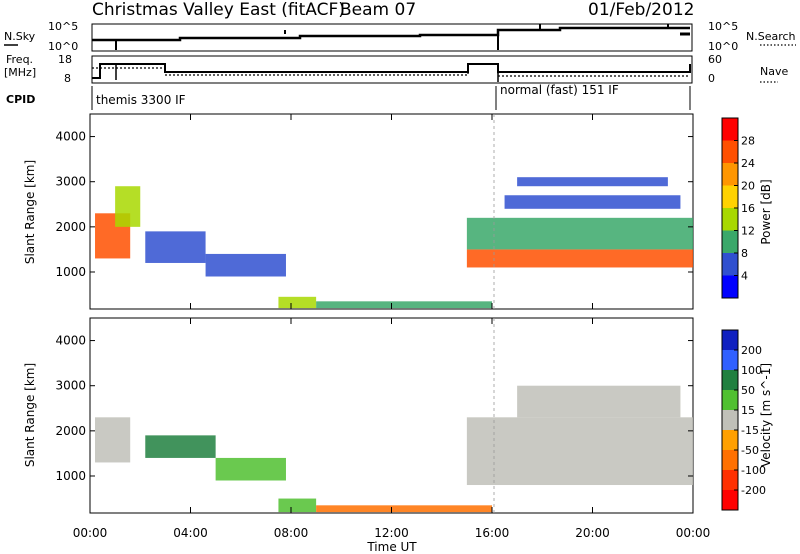 The image size is (800, 554). I want to click on cpid-mode-normal: normal (fast) 151 IF, so click(559, 90).